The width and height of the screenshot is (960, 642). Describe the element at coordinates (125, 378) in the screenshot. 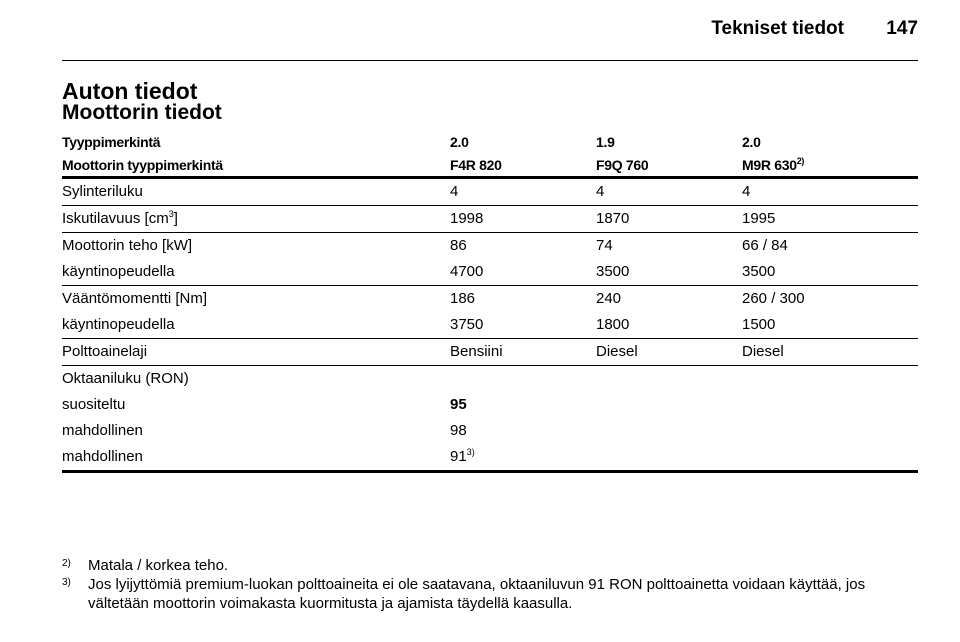

I see `table-cell: Oktaaniluku (RON)` at that location.